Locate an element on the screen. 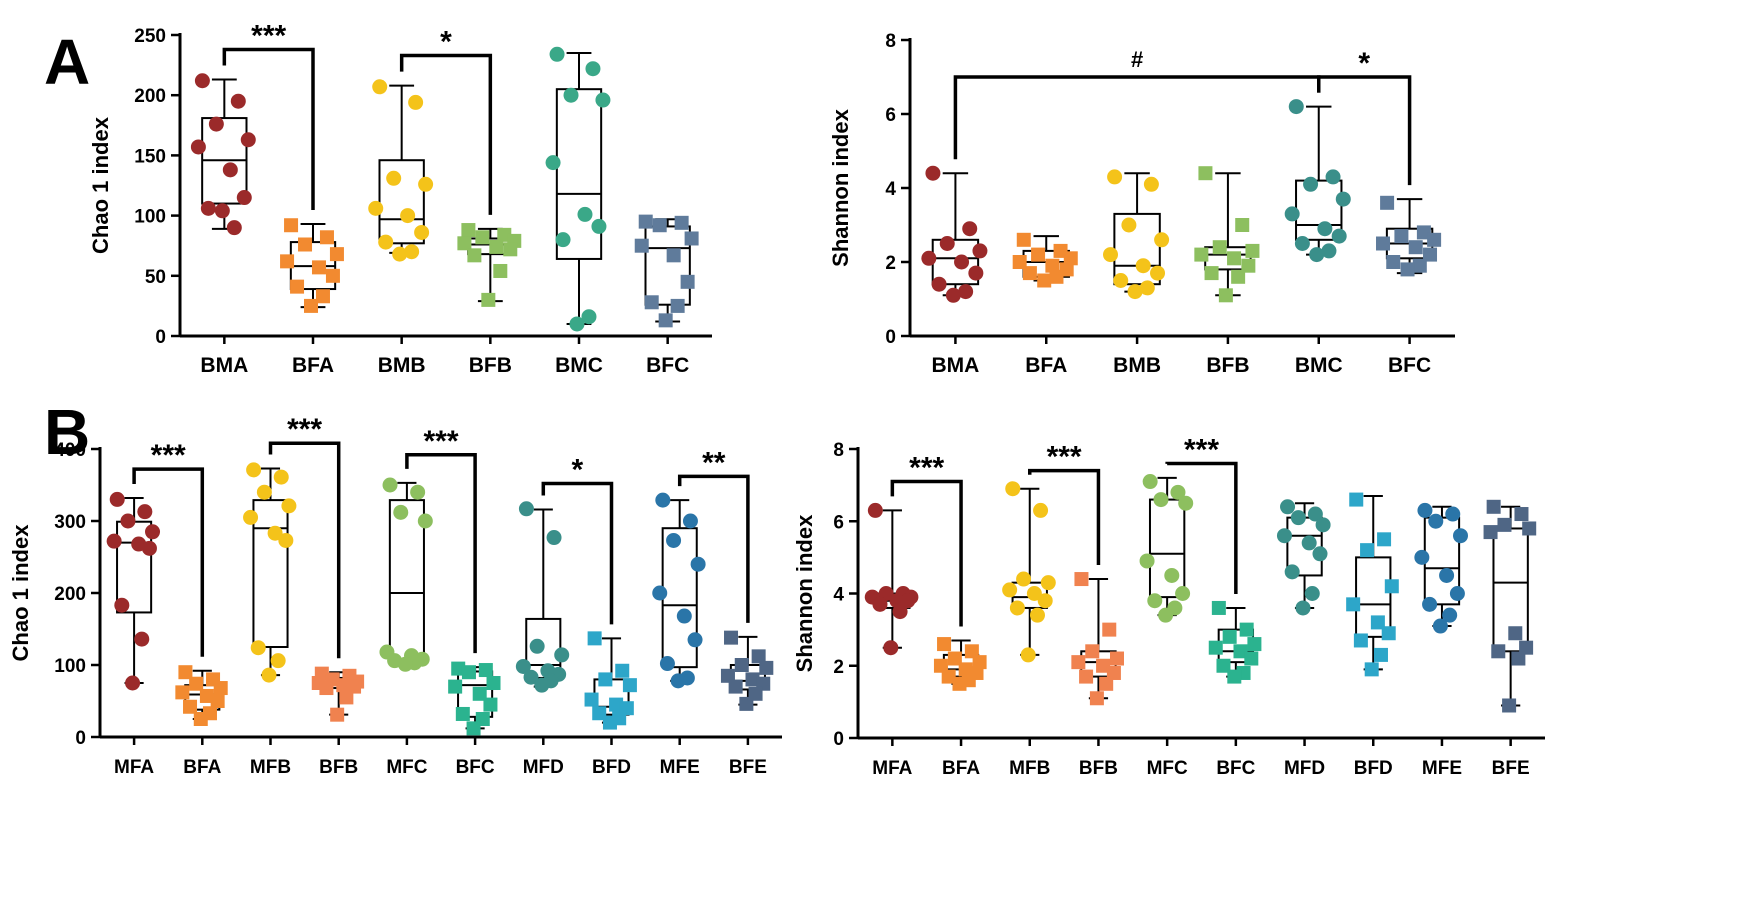 The height and width of the screenshot is (898, 1749). box-MFE is located at coordinates (679, 590).